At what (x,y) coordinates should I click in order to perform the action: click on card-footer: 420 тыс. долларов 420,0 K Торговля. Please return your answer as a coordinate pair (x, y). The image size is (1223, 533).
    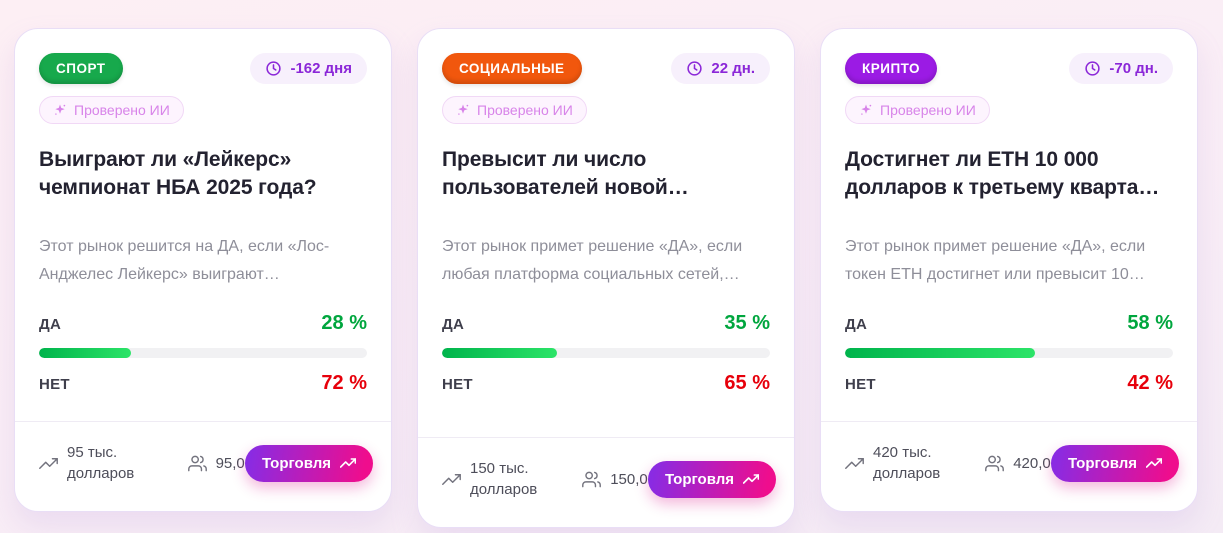
    Looking at the image, I should click on (1009, 453).